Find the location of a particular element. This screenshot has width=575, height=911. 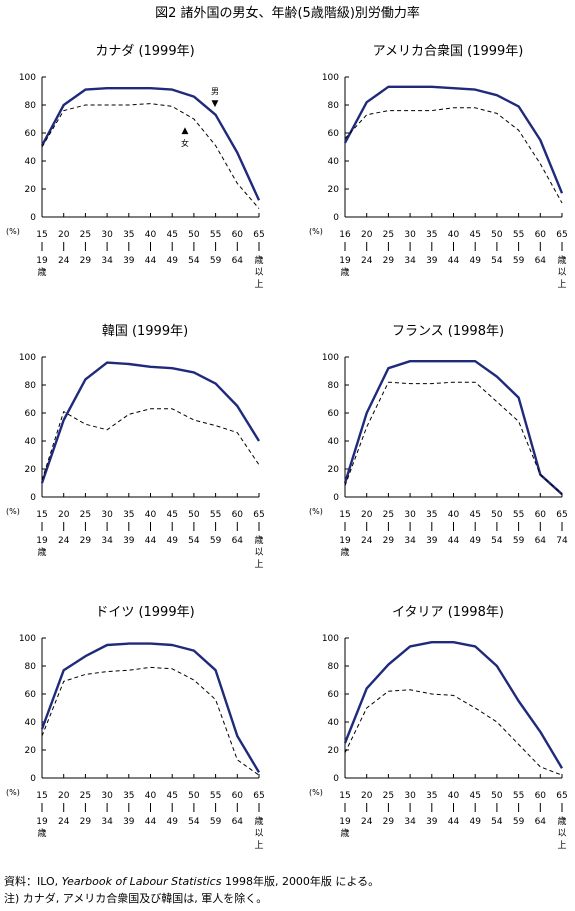

x-tick-label-bottom: 74 is located at coordinates (562, 541).